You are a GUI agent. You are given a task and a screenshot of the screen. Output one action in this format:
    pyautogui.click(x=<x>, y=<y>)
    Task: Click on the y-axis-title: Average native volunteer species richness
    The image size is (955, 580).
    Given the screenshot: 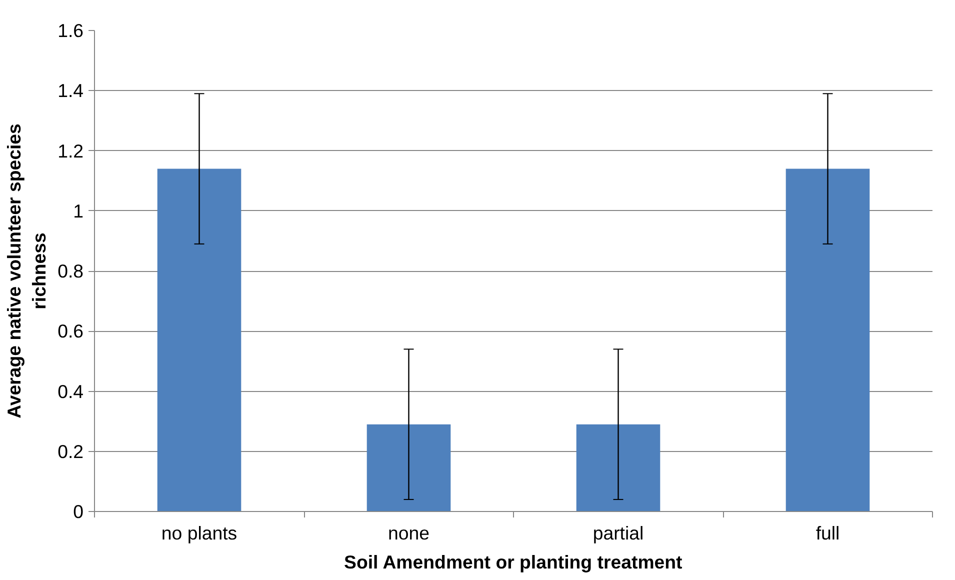 What is the action you would take?
    pyautogui.click(x=26, y=271)
    